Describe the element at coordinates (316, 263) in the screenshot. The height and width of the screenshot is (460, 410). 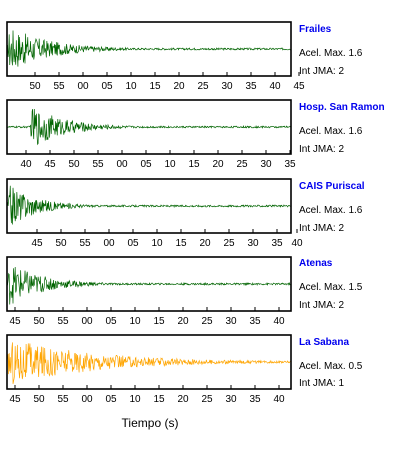
I see `station-name-atenas: Atenas` at that location.